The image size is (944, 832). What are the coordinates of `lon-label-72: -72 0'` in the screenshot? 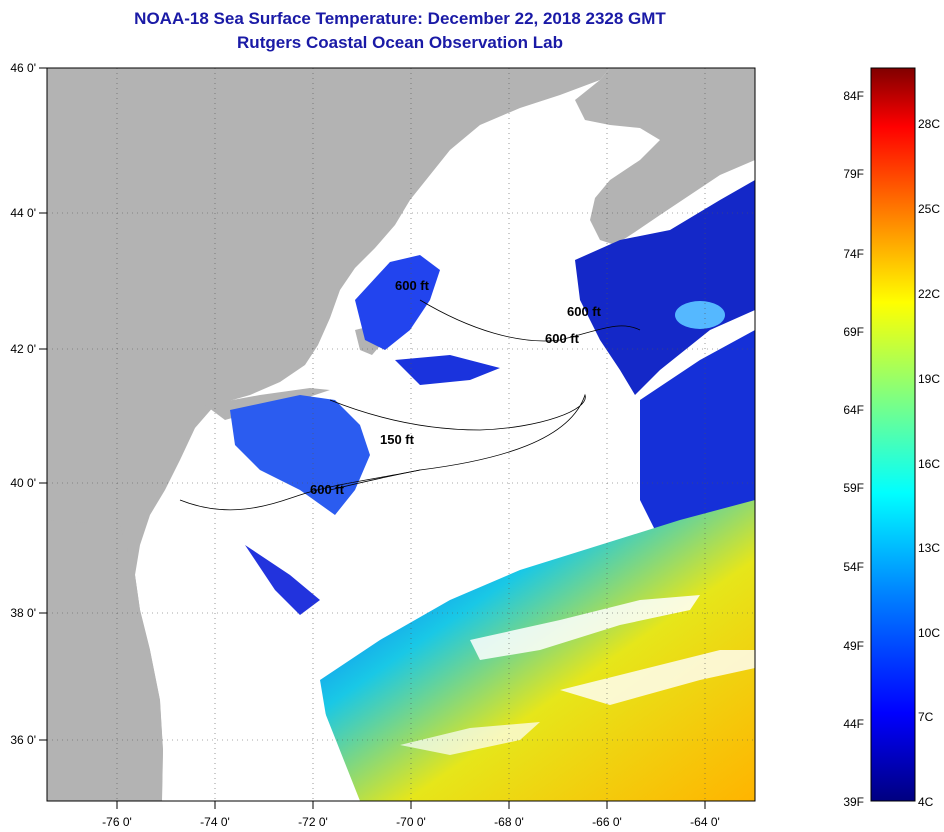 It's located at (313, 822).